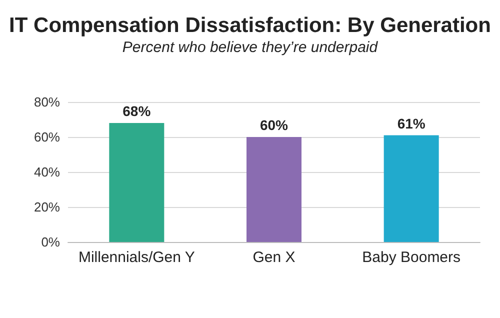 This screenshot has height=318, width=500. What do you see at coordinates (47, 137) in the screenshot?
I see `y-tick-label: 60%` at bounding box center [47, 137].